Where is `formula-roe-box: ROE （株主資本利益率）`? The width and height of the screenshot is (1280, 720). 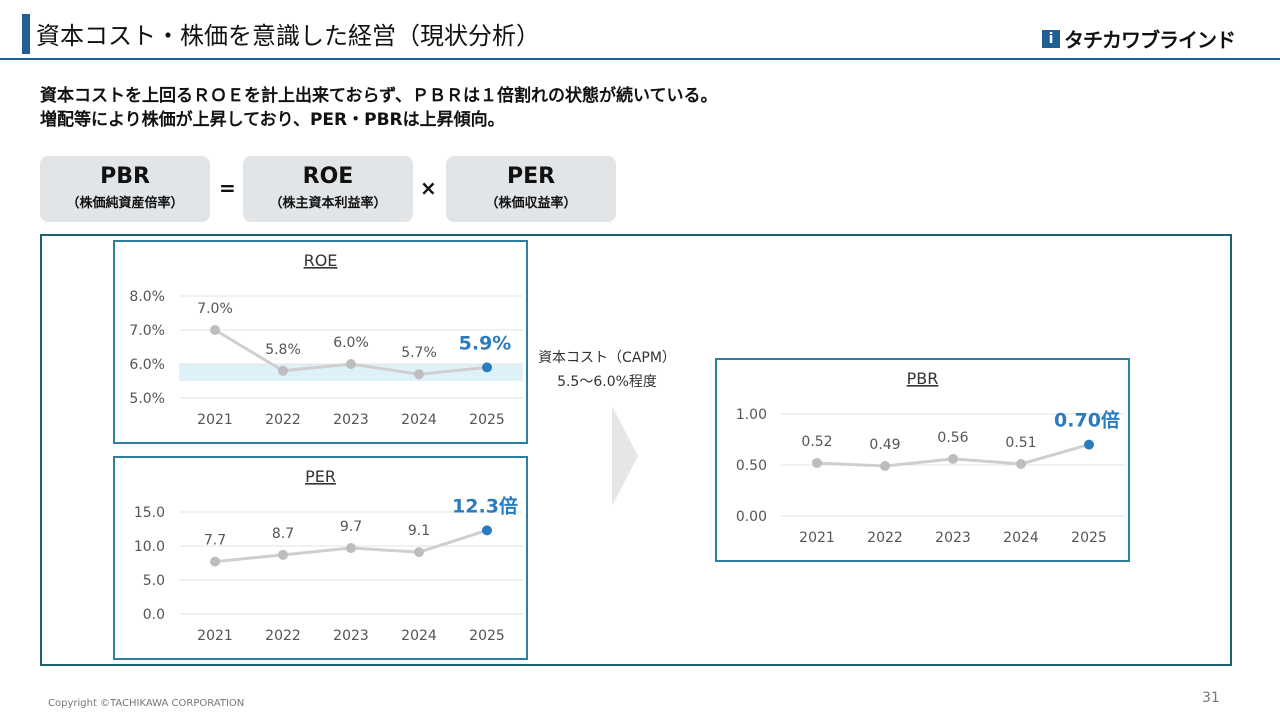 formula-roe-box: ROE （株主資本利益率） is located at coordinates (328, 189).